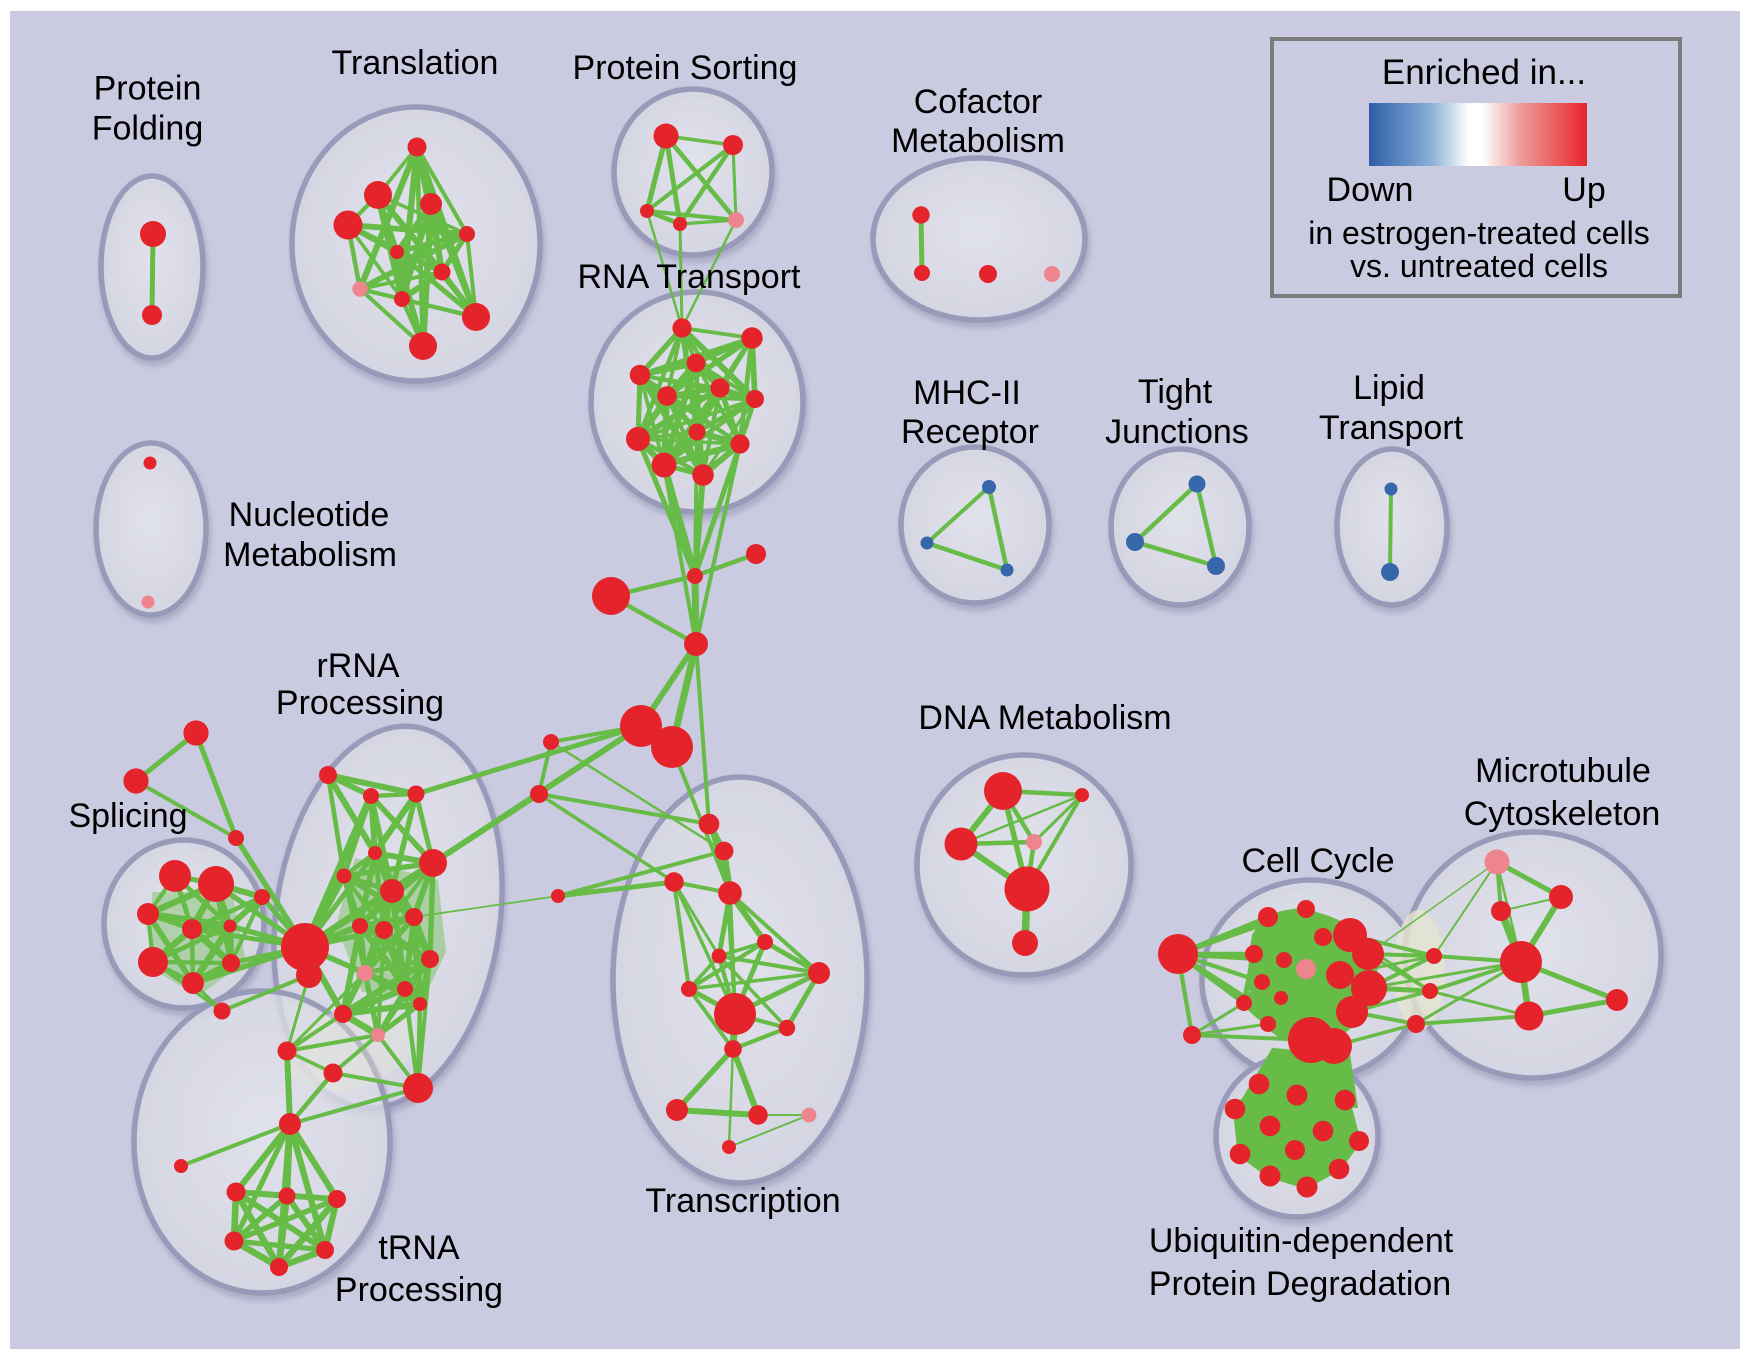 The image size is (1750, 1360). I want to click on svg-text: Cell Cycle, so click(1317, 861).